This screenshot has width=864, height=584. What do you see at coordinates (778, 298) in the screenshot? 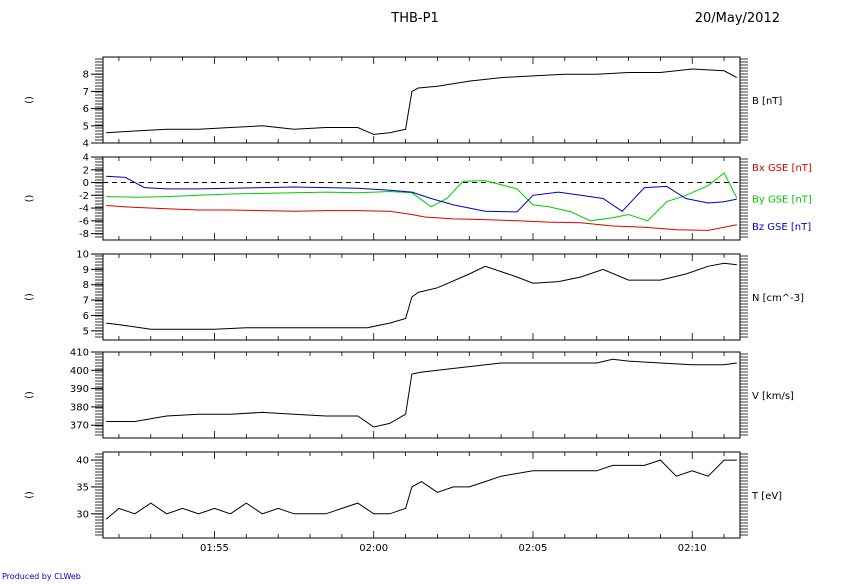
I see `y-axis-label: N [cm^-3]` at bounding box center [778, 298].